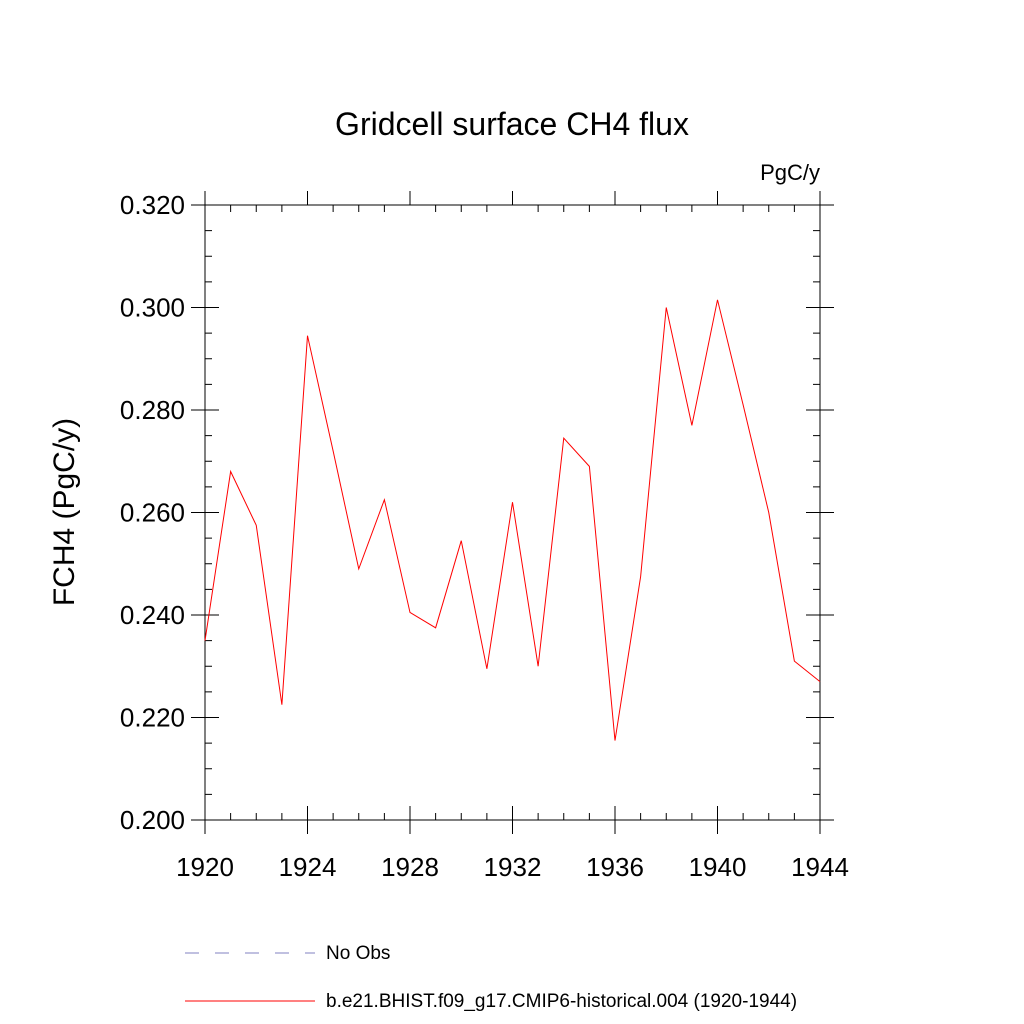 Image resolution: width=1024 pixels, height=1024 pixels. Describe the element at coordinates (205, 867) in the screenshot. I see `x-tick-label: 1920` at that location.